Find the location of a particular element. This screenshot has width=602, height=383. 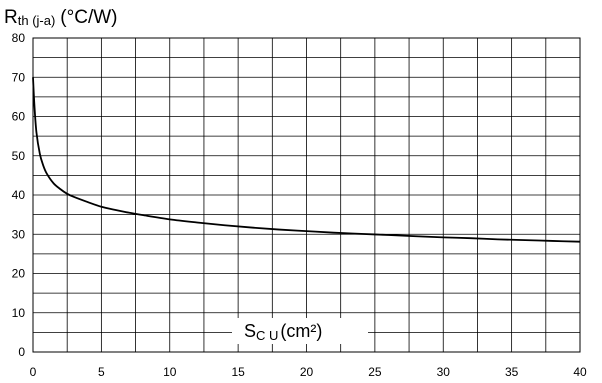

y-tick-label: 70 is located at coordinates (19, 77).